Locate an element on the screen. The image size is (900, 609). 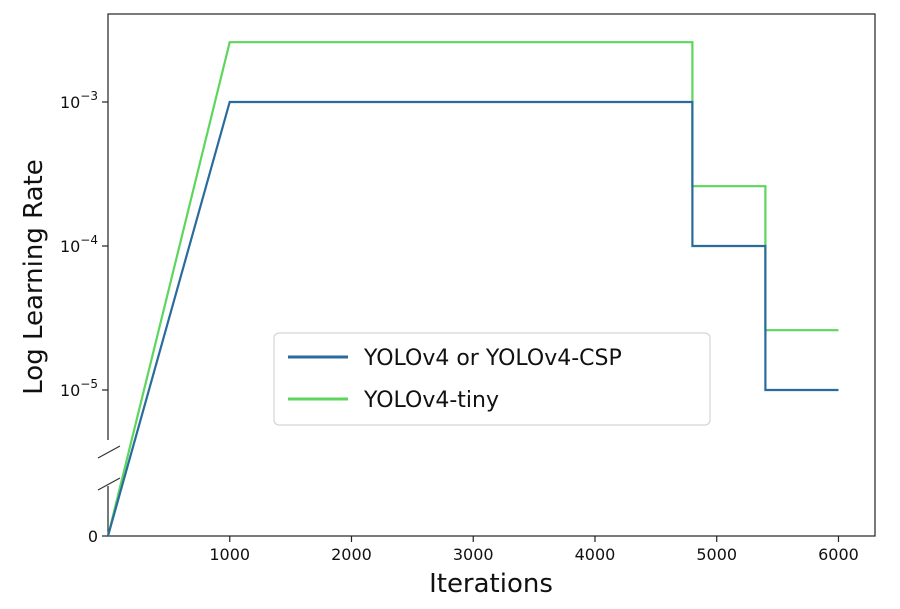
x-tick-label: 5000 is located at coordinates (716, 554).